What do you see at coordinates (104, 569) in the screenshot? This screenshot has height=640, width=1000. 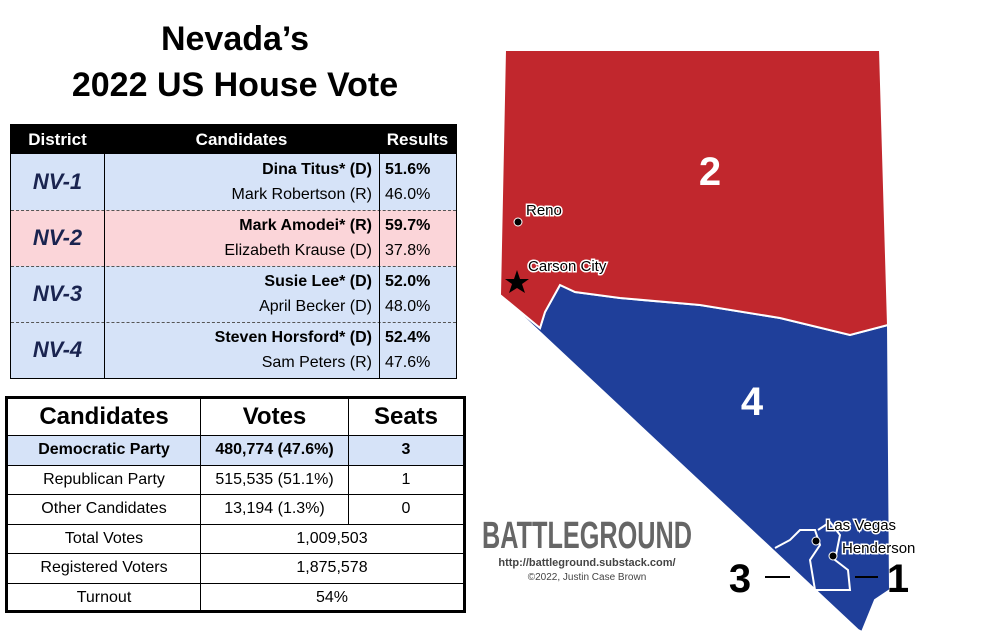 I see `total-label: Registered Voters` at bounding box center [104, 569].